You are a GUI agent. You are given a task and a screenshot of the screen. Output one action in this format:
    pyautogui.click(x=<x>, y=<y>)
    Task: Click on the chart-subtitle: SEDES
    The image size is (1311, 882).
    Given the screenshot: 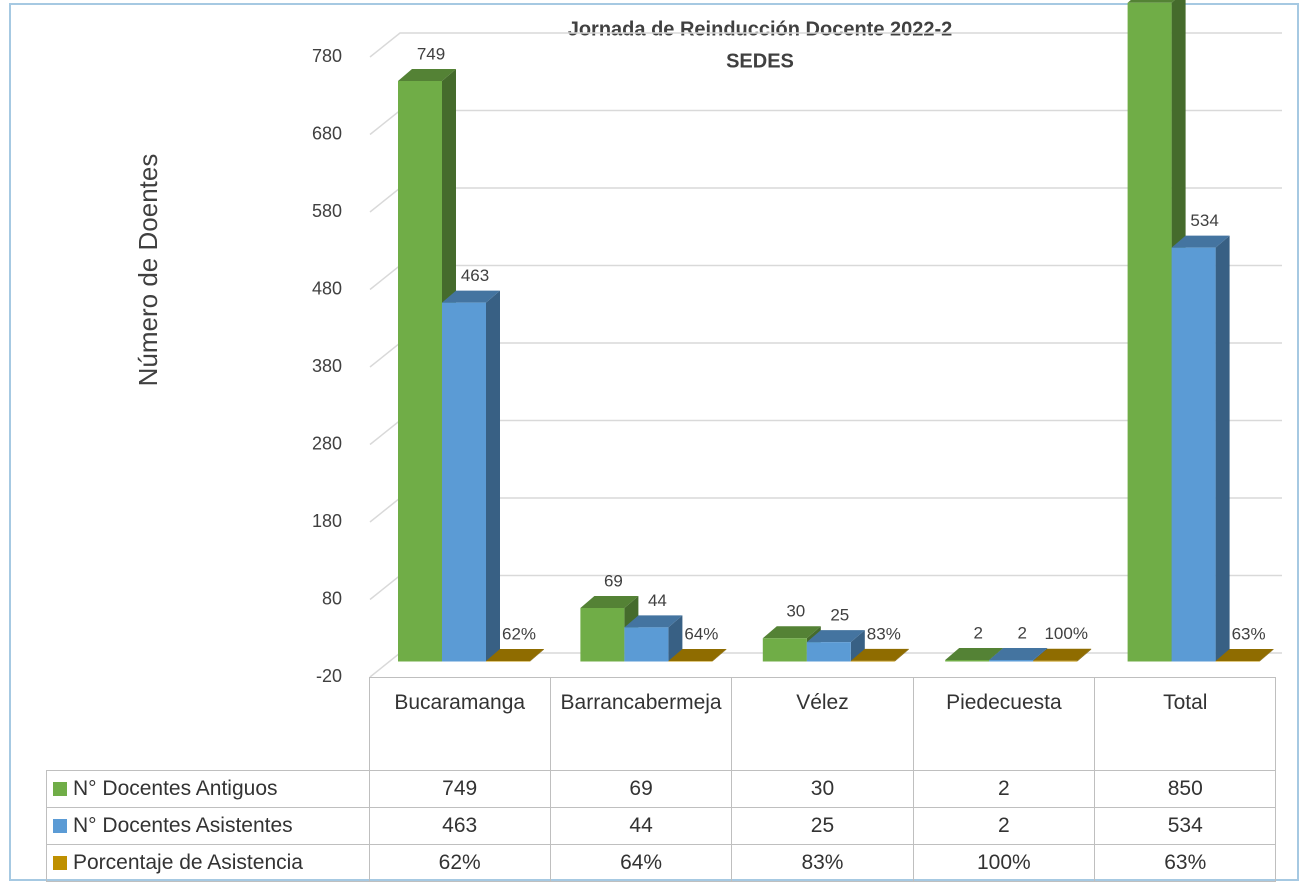 What is the action you would take?
    pyautogui.click(x=760, y=61)
    